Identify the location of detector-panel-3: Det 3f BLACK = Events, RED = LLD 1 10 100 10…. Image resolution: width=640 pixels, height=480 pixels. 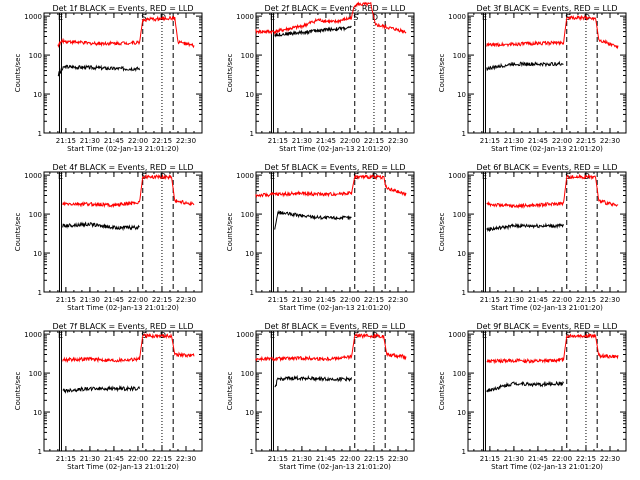
(532, 78).